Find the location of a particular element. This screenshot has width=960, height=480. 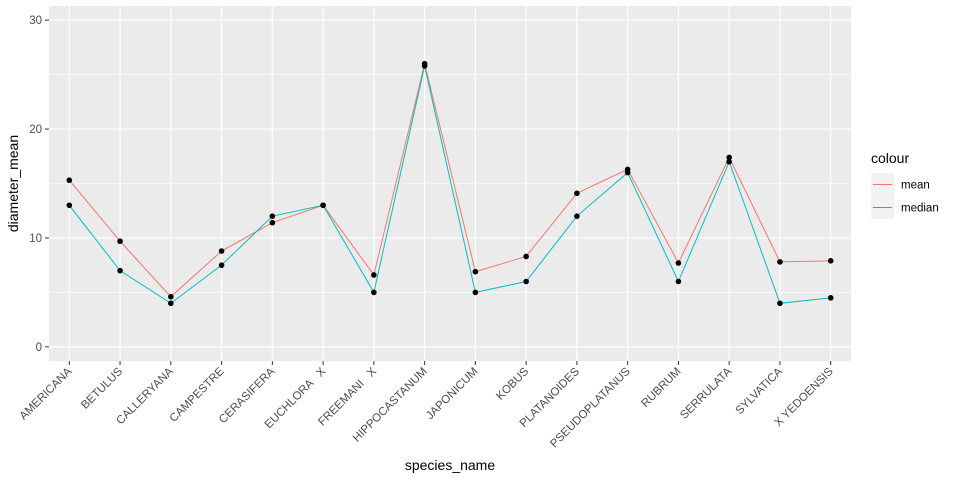

y-axis-title: diameter_mean is located at coordinates (13, 183).